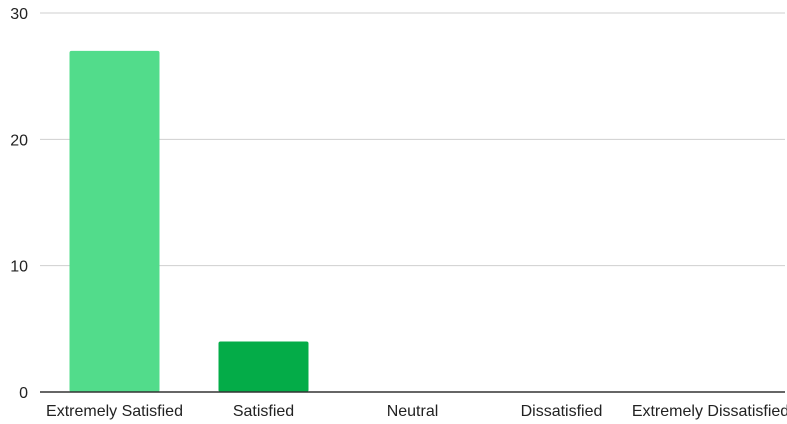 The height and width of the screenshot is (424, 787). What do you see at coordinates (23, 393) in the screenshot?
I see `y-tick-label: 0` at bounding box center [23, 393].